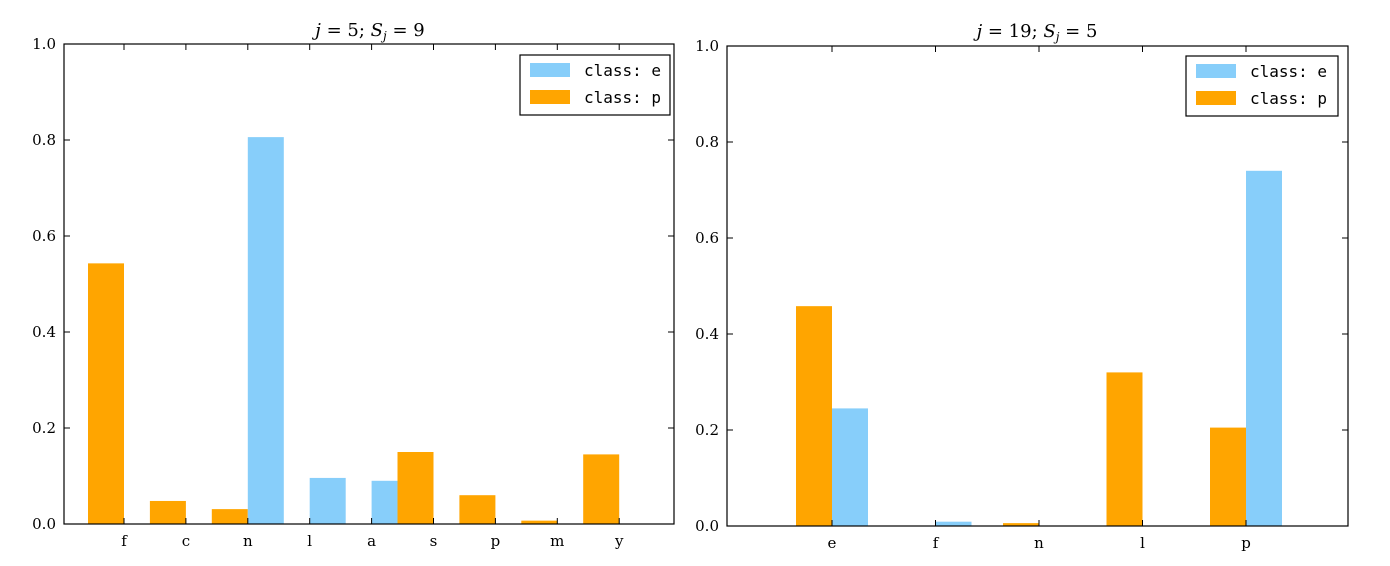 The image size is (1390, 566). I want to click on bar-s-class-p, so click(415, 488).